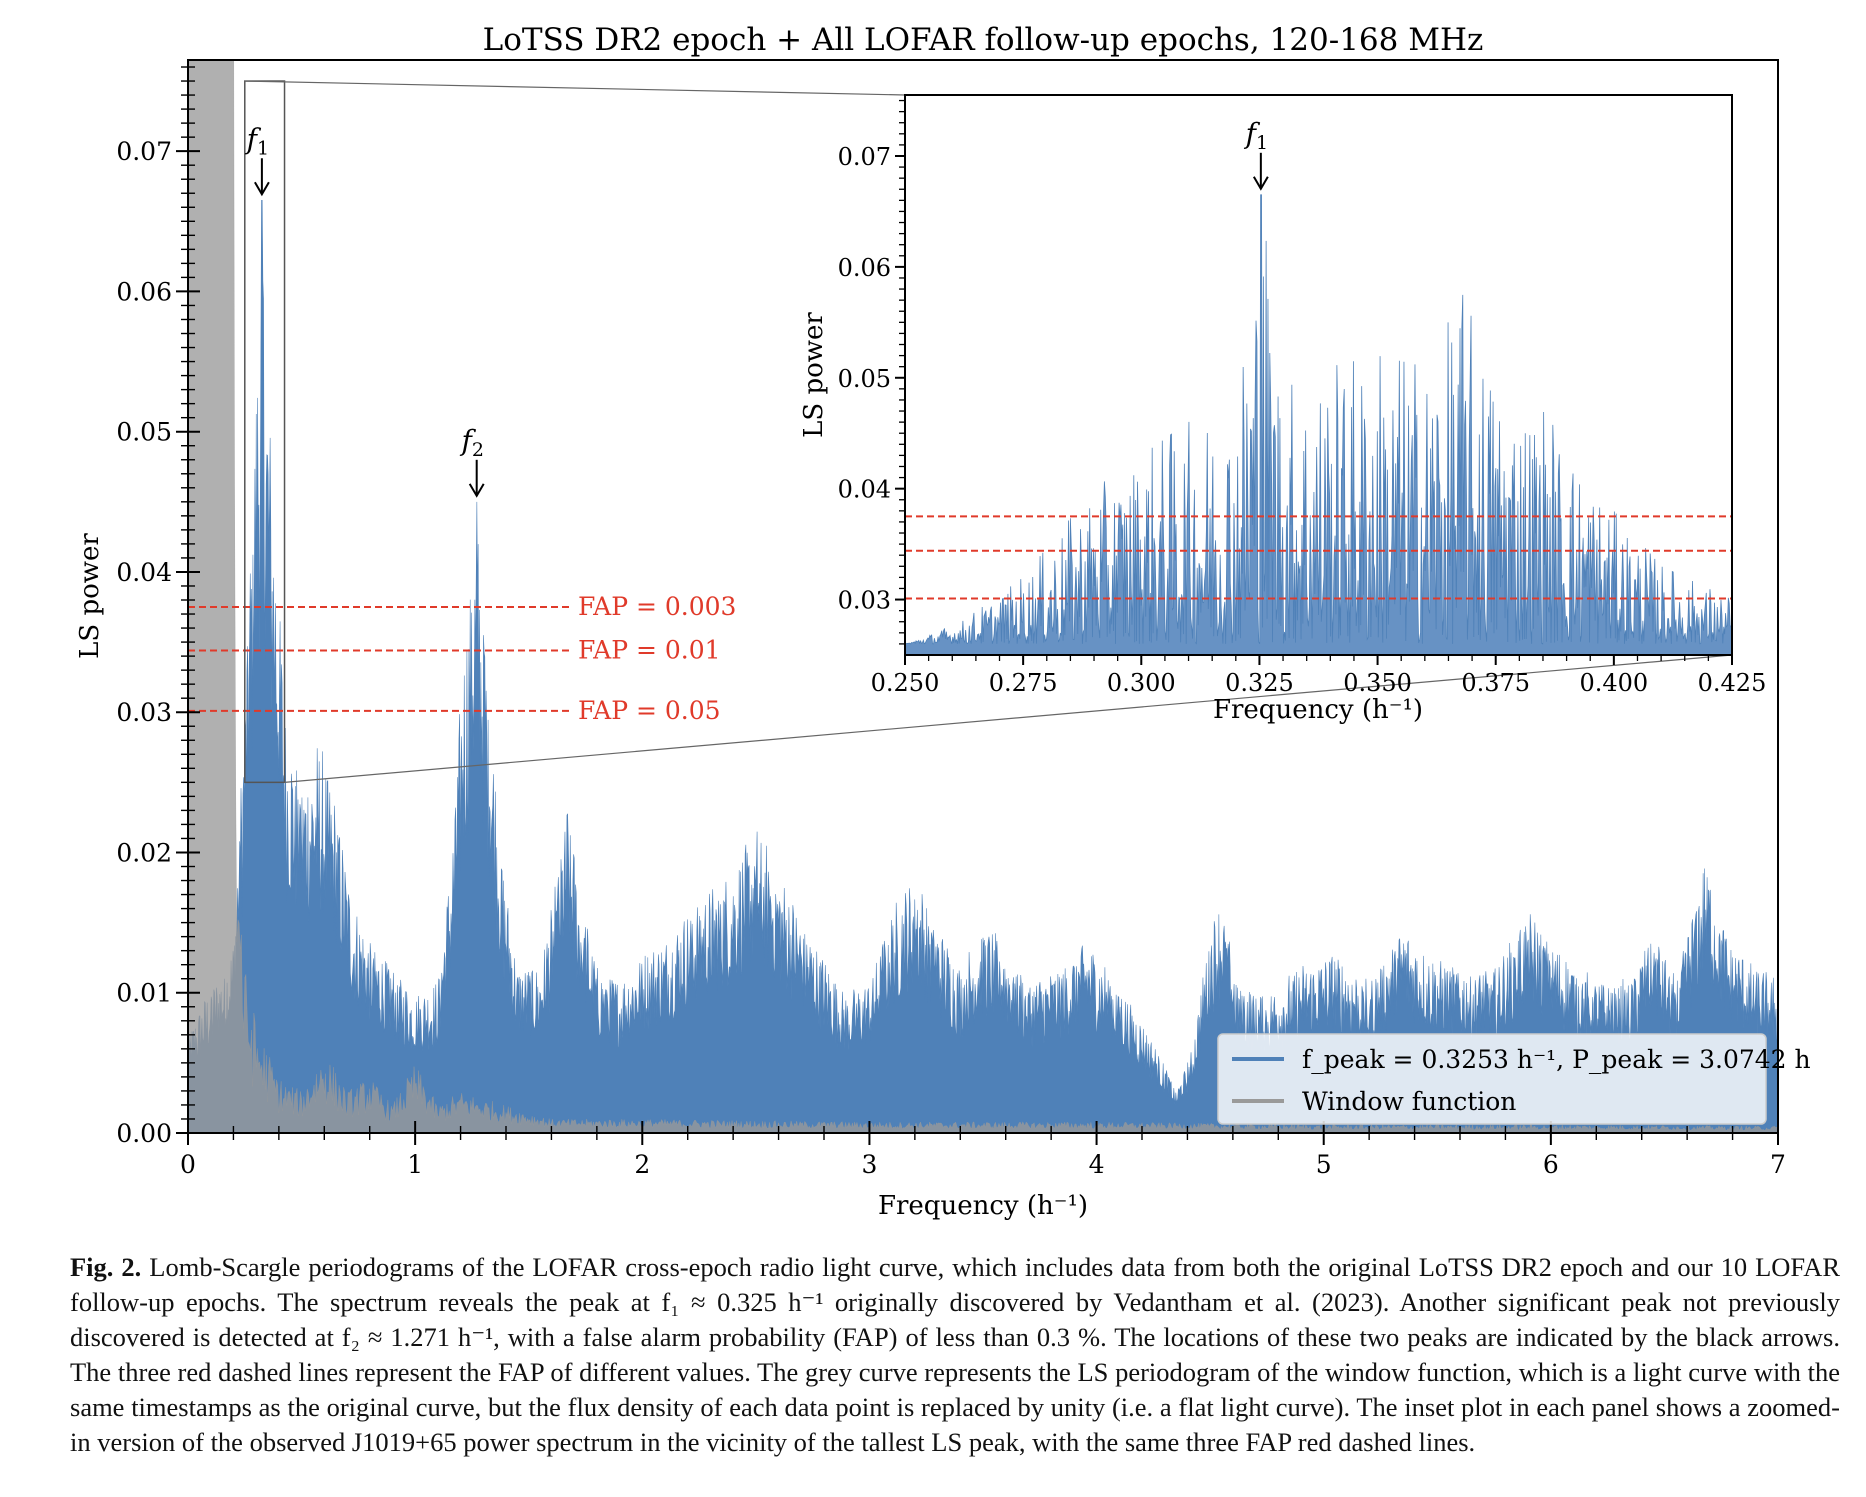  What do you see at coordinates (905, 683) in the screenshot?
I see `inset-x-tick-label: 0.250` at bounding box center [905, 683].